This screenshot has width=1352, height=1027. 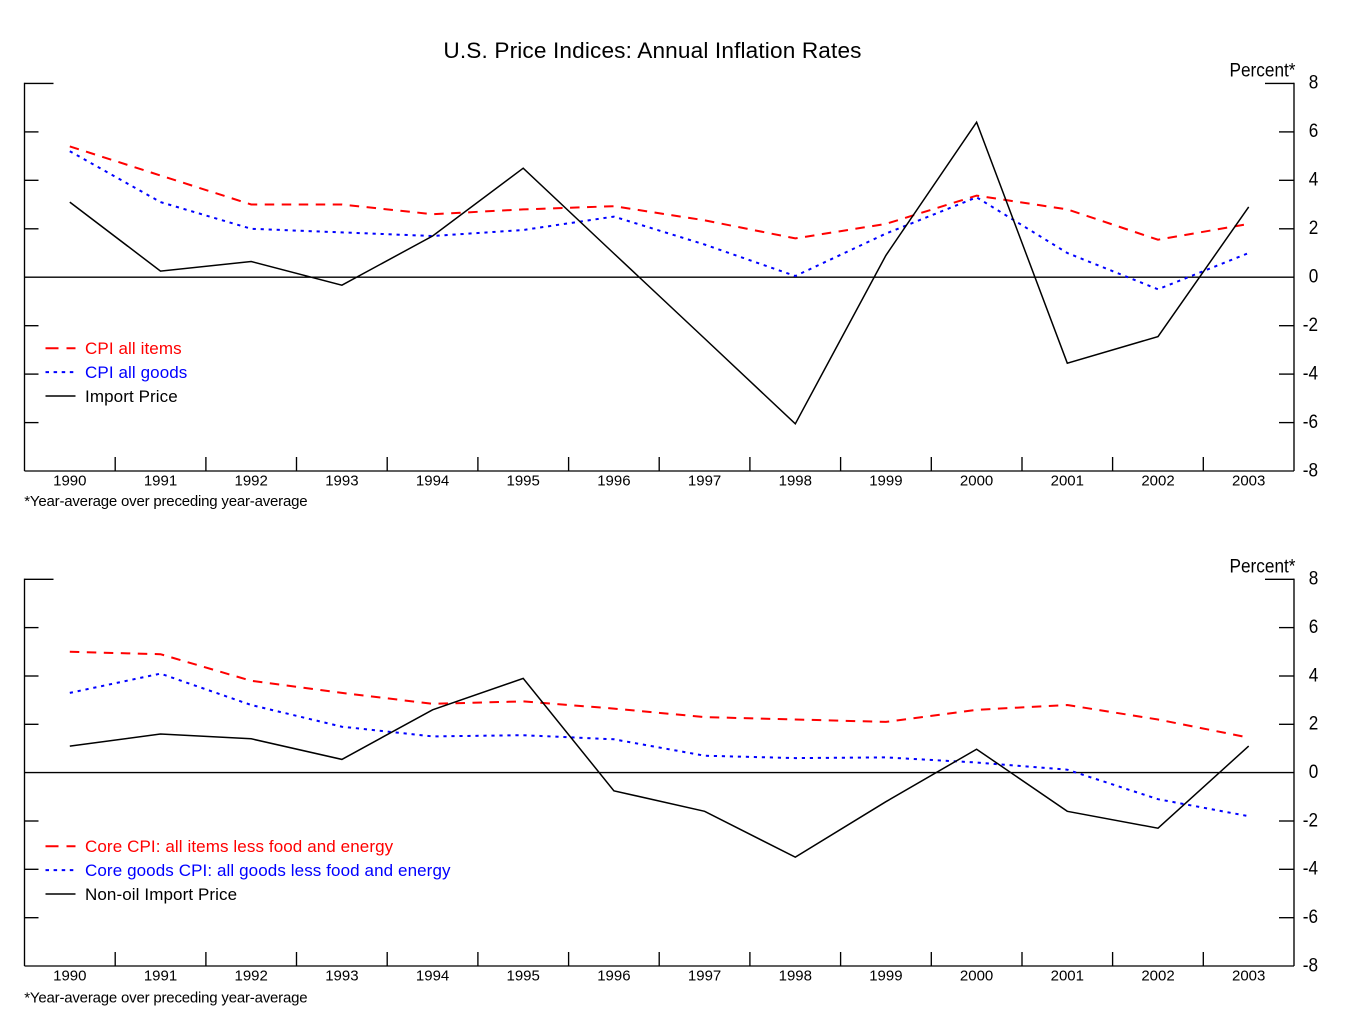 What do you see at coordinates (161, 894) in the screenshot?
I see `svg-text: Non-oil Import Price` at bounding box center [161, 894].